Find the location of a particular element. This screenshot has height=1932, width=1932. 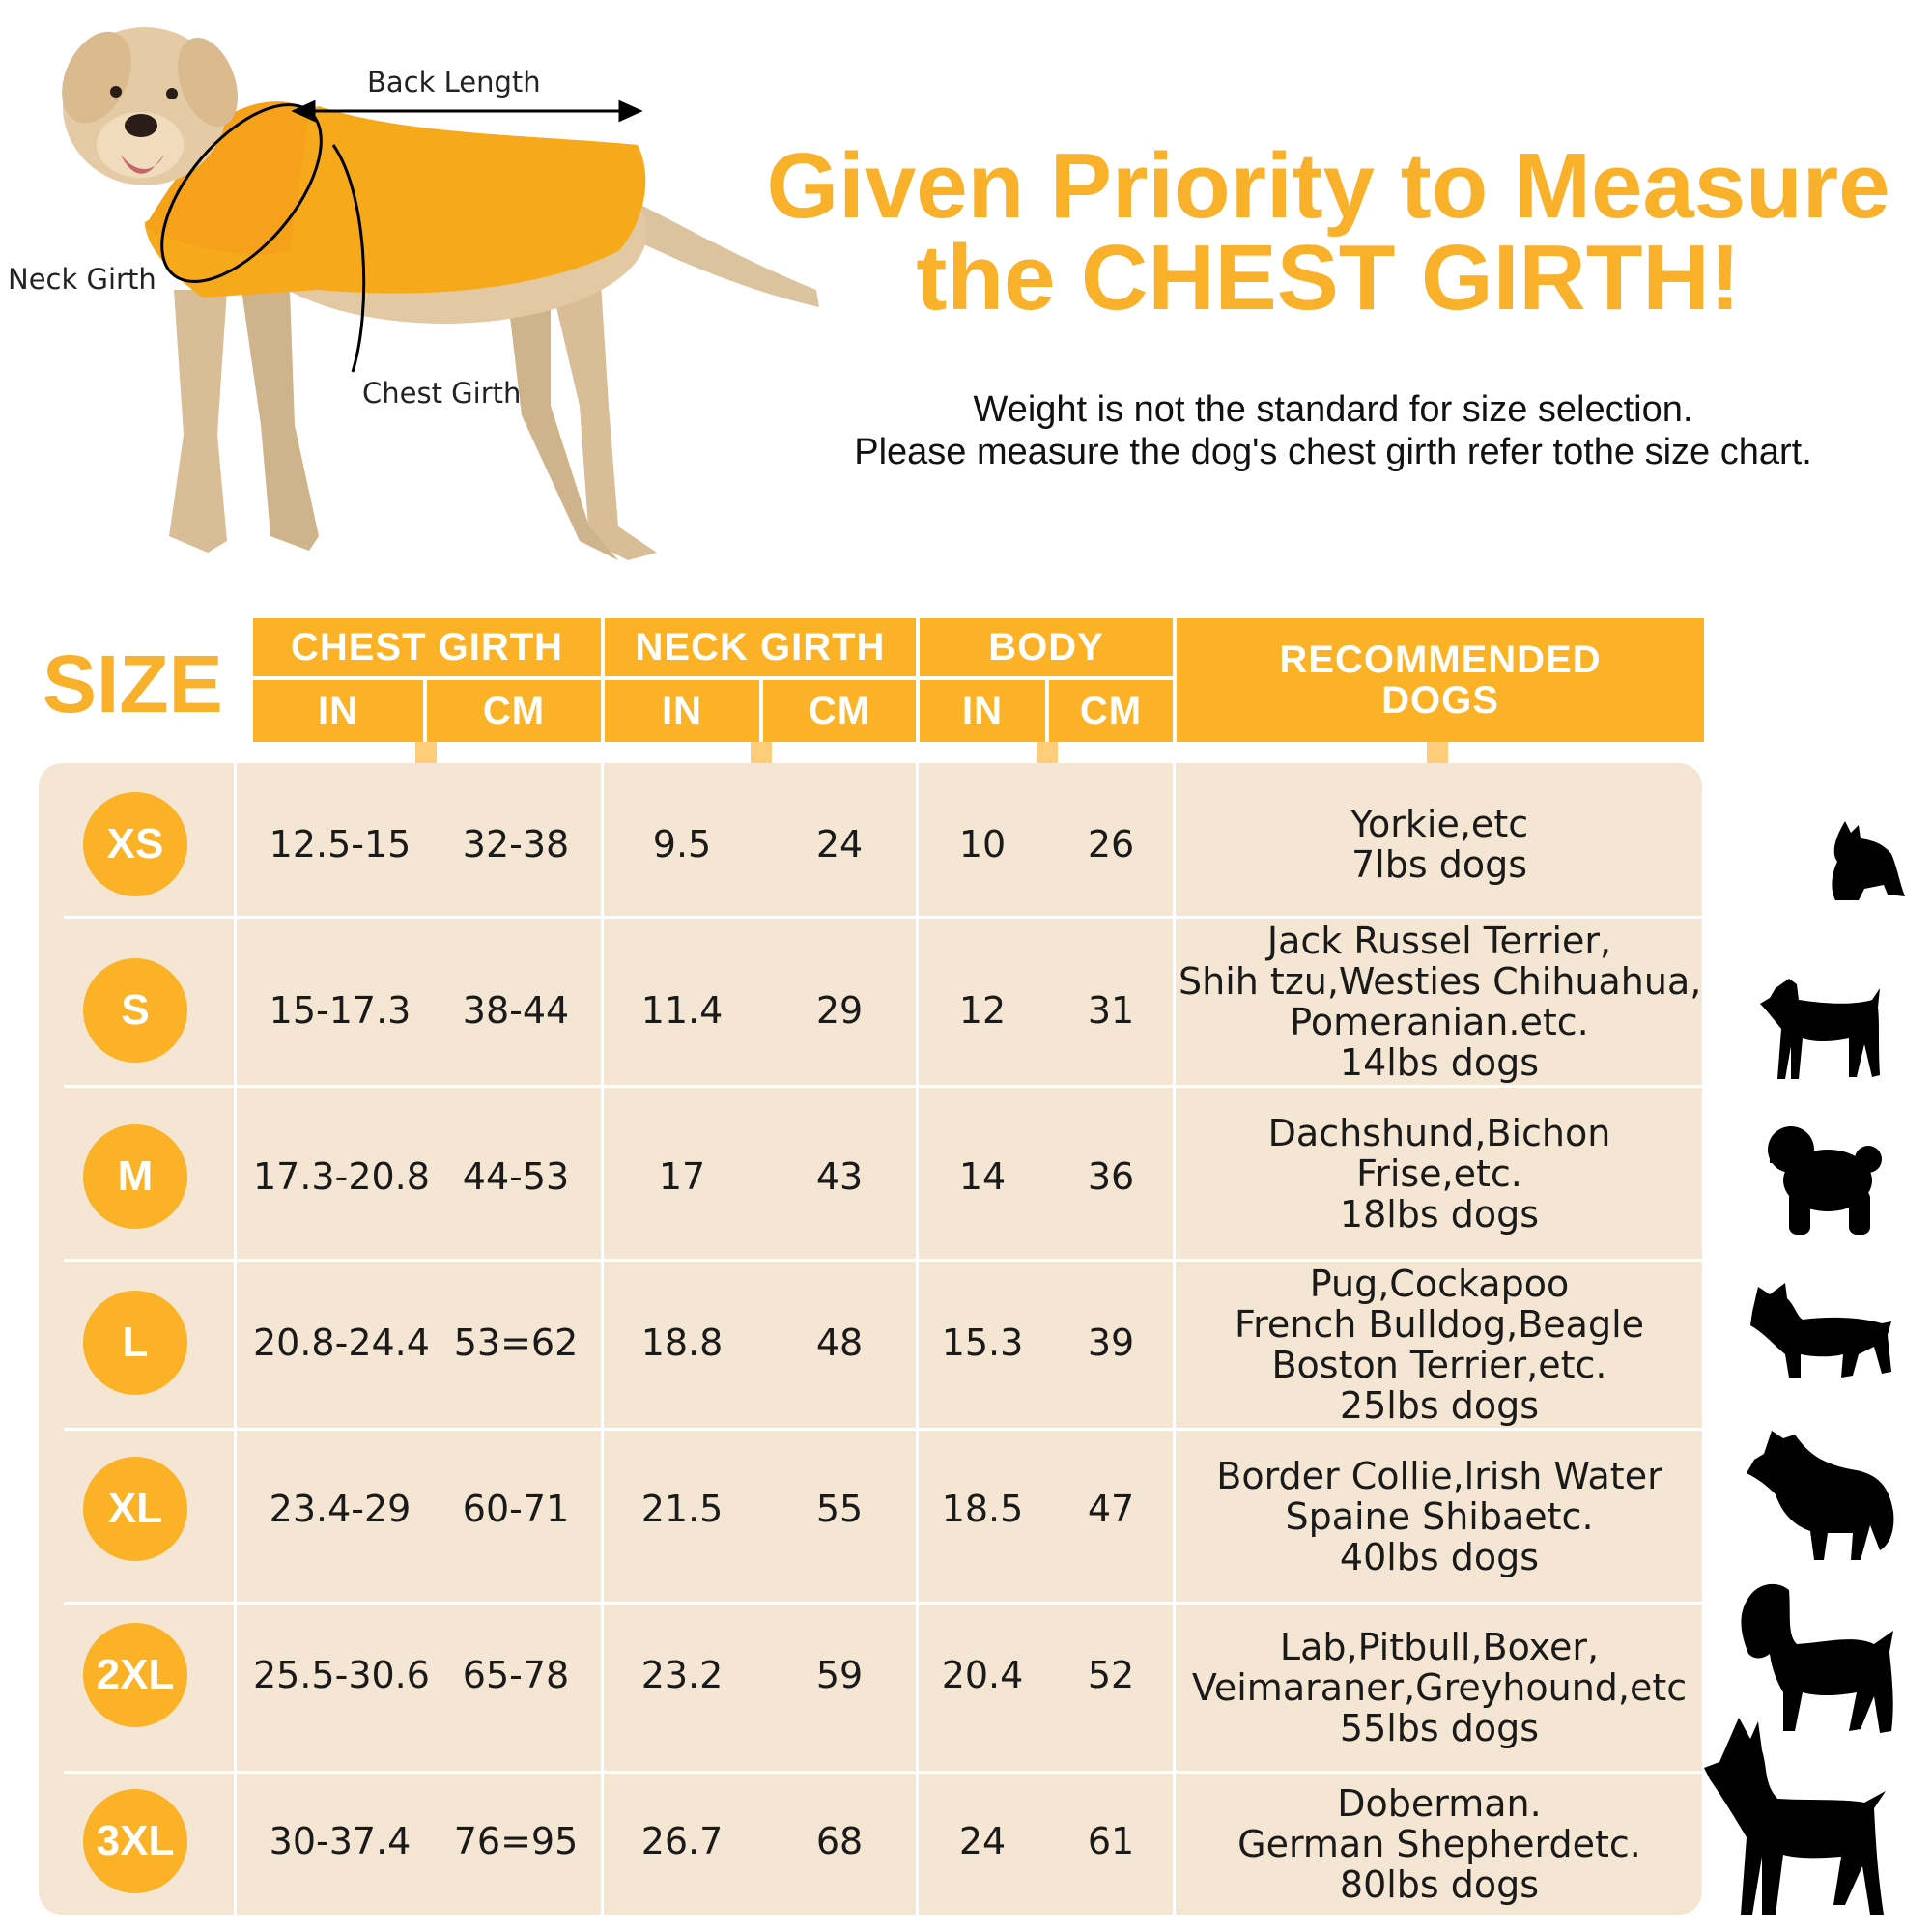

neck-cm-cell: 24 is located at coordinates (839, 844).